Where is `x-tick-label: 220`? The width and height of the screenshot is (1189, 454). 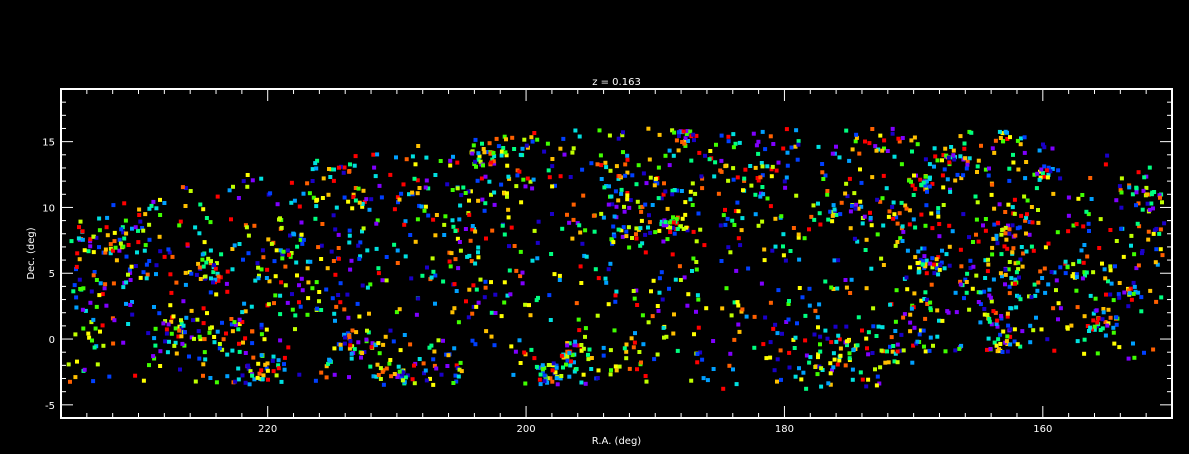 x-tick-label: 220 is located at coordinates (267, 429).